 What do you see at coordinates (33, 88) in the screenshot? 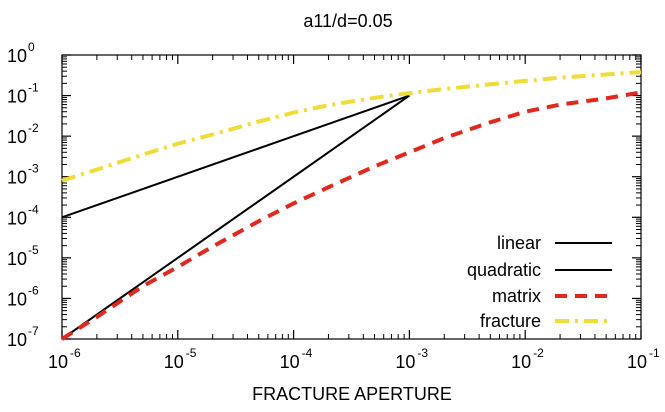
I see `y-tick-exponent: -1` at bounding box center [33, 88].